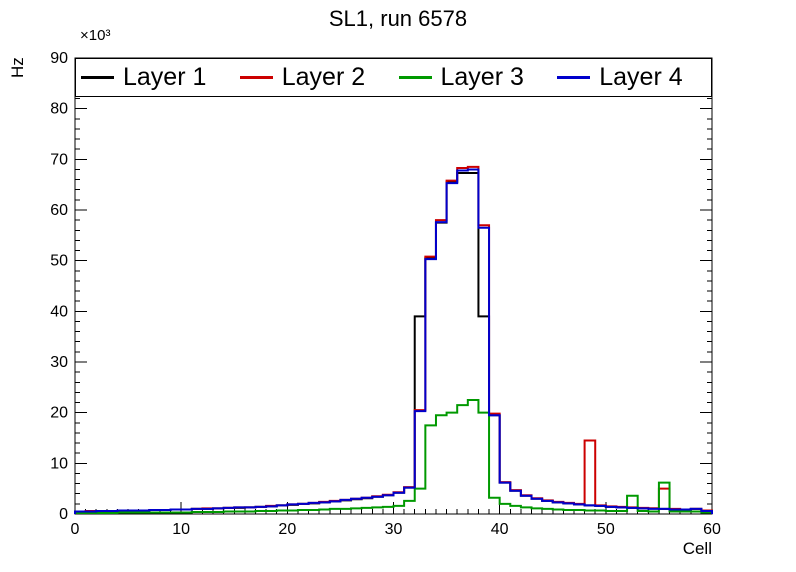 The height and width of the screenshot is (572, 796). What do you see at coordinates (394, 529) in the screenshot?
I see `x-tick-label: 30` at bounding box center [394, 529].